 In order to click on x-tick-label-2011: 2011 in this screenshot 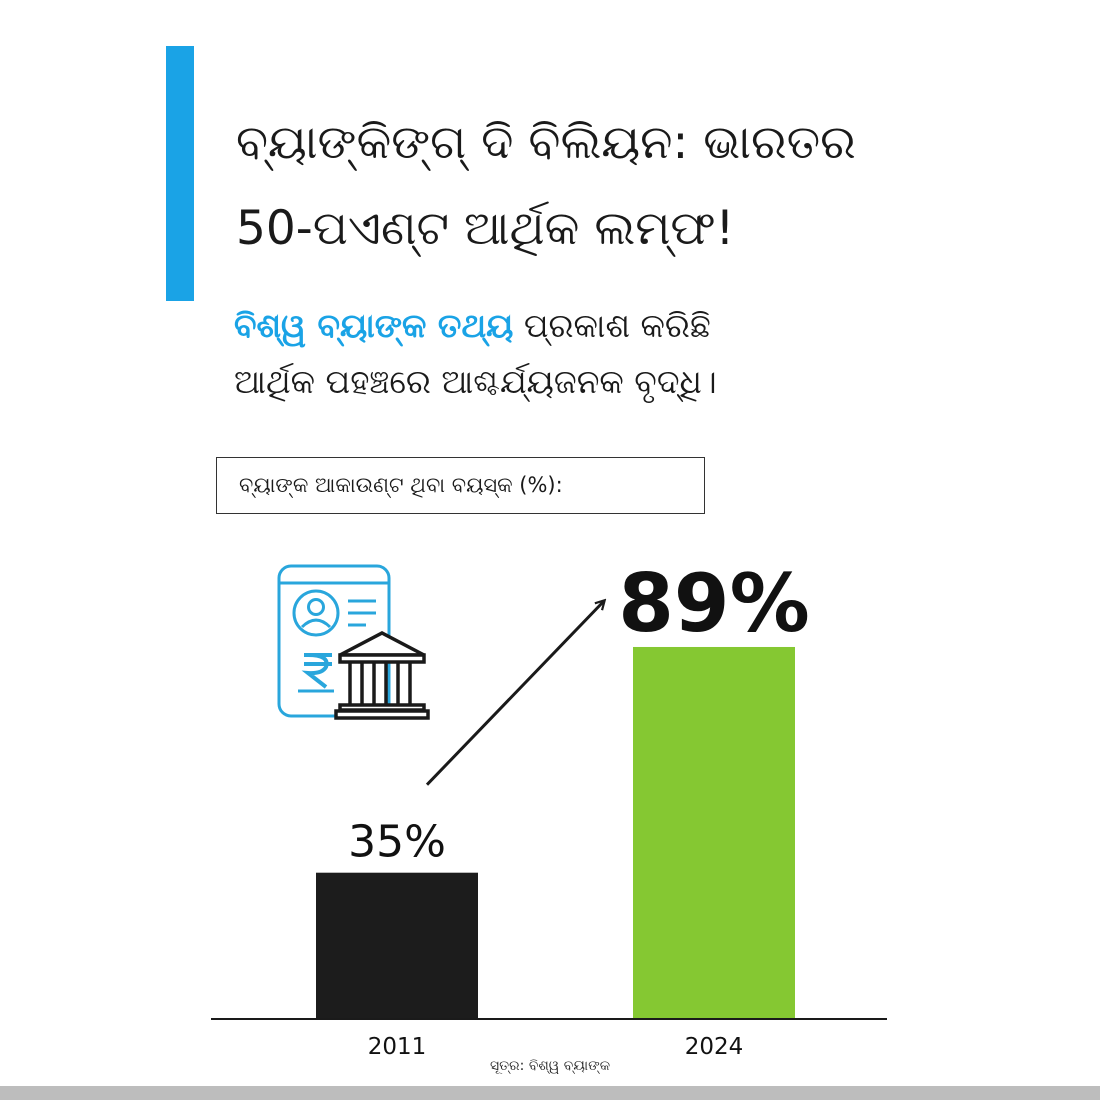, I will do `click(397, 1047)`.